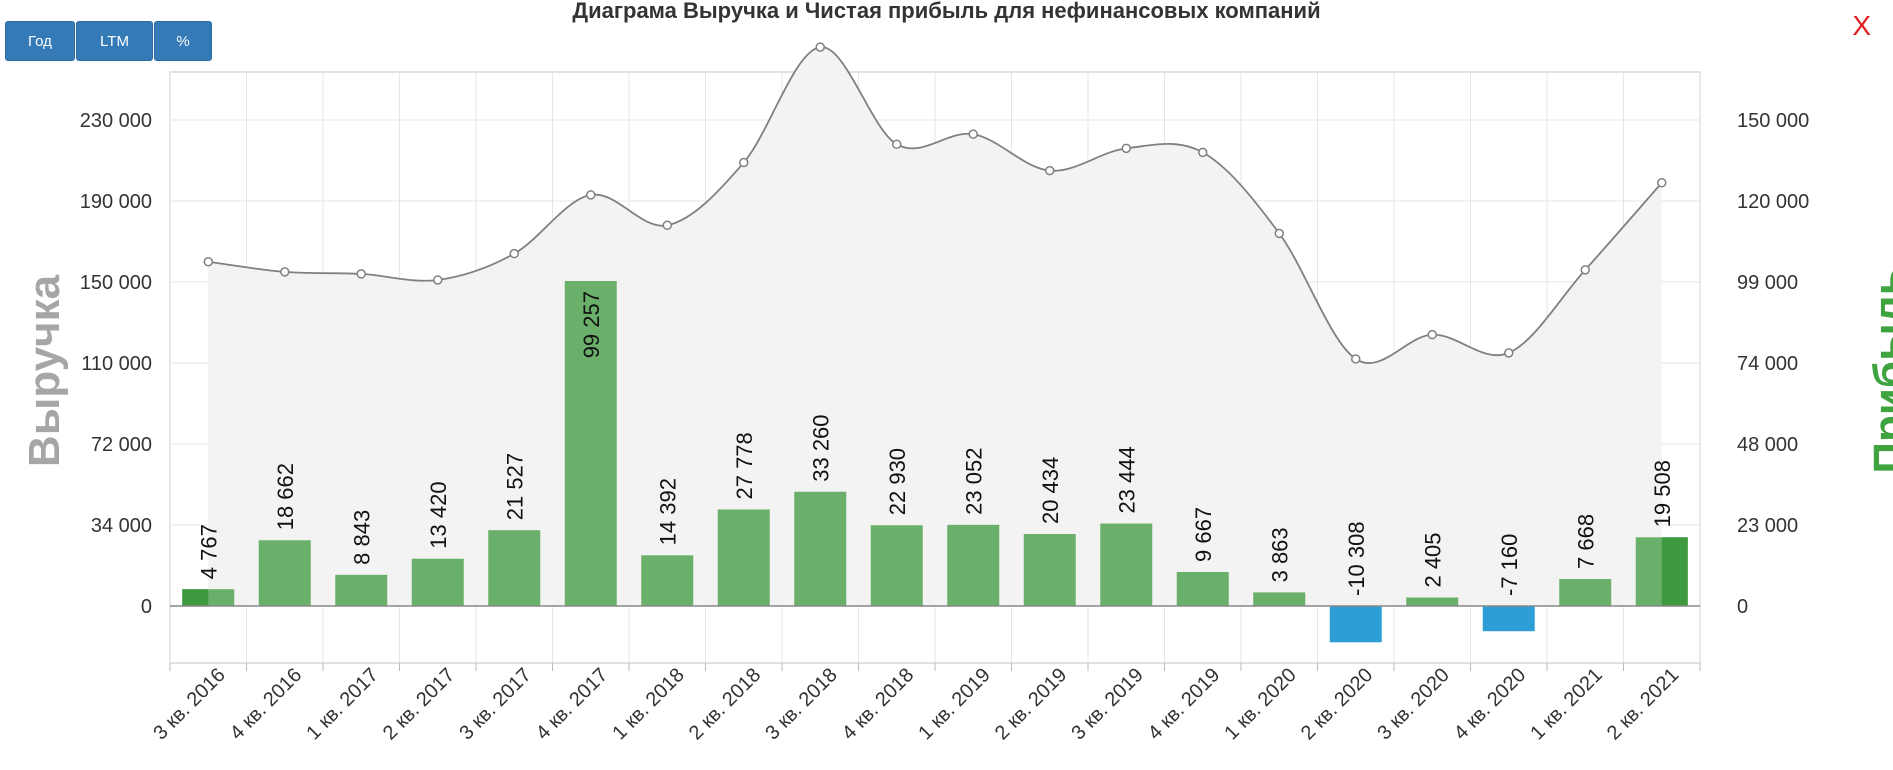 The image size is (1893, 770). What do you see at coordinates (973, 481) in the screenshot?
I see `profit-data-label: 23 052` at bounding box center [973, 481].